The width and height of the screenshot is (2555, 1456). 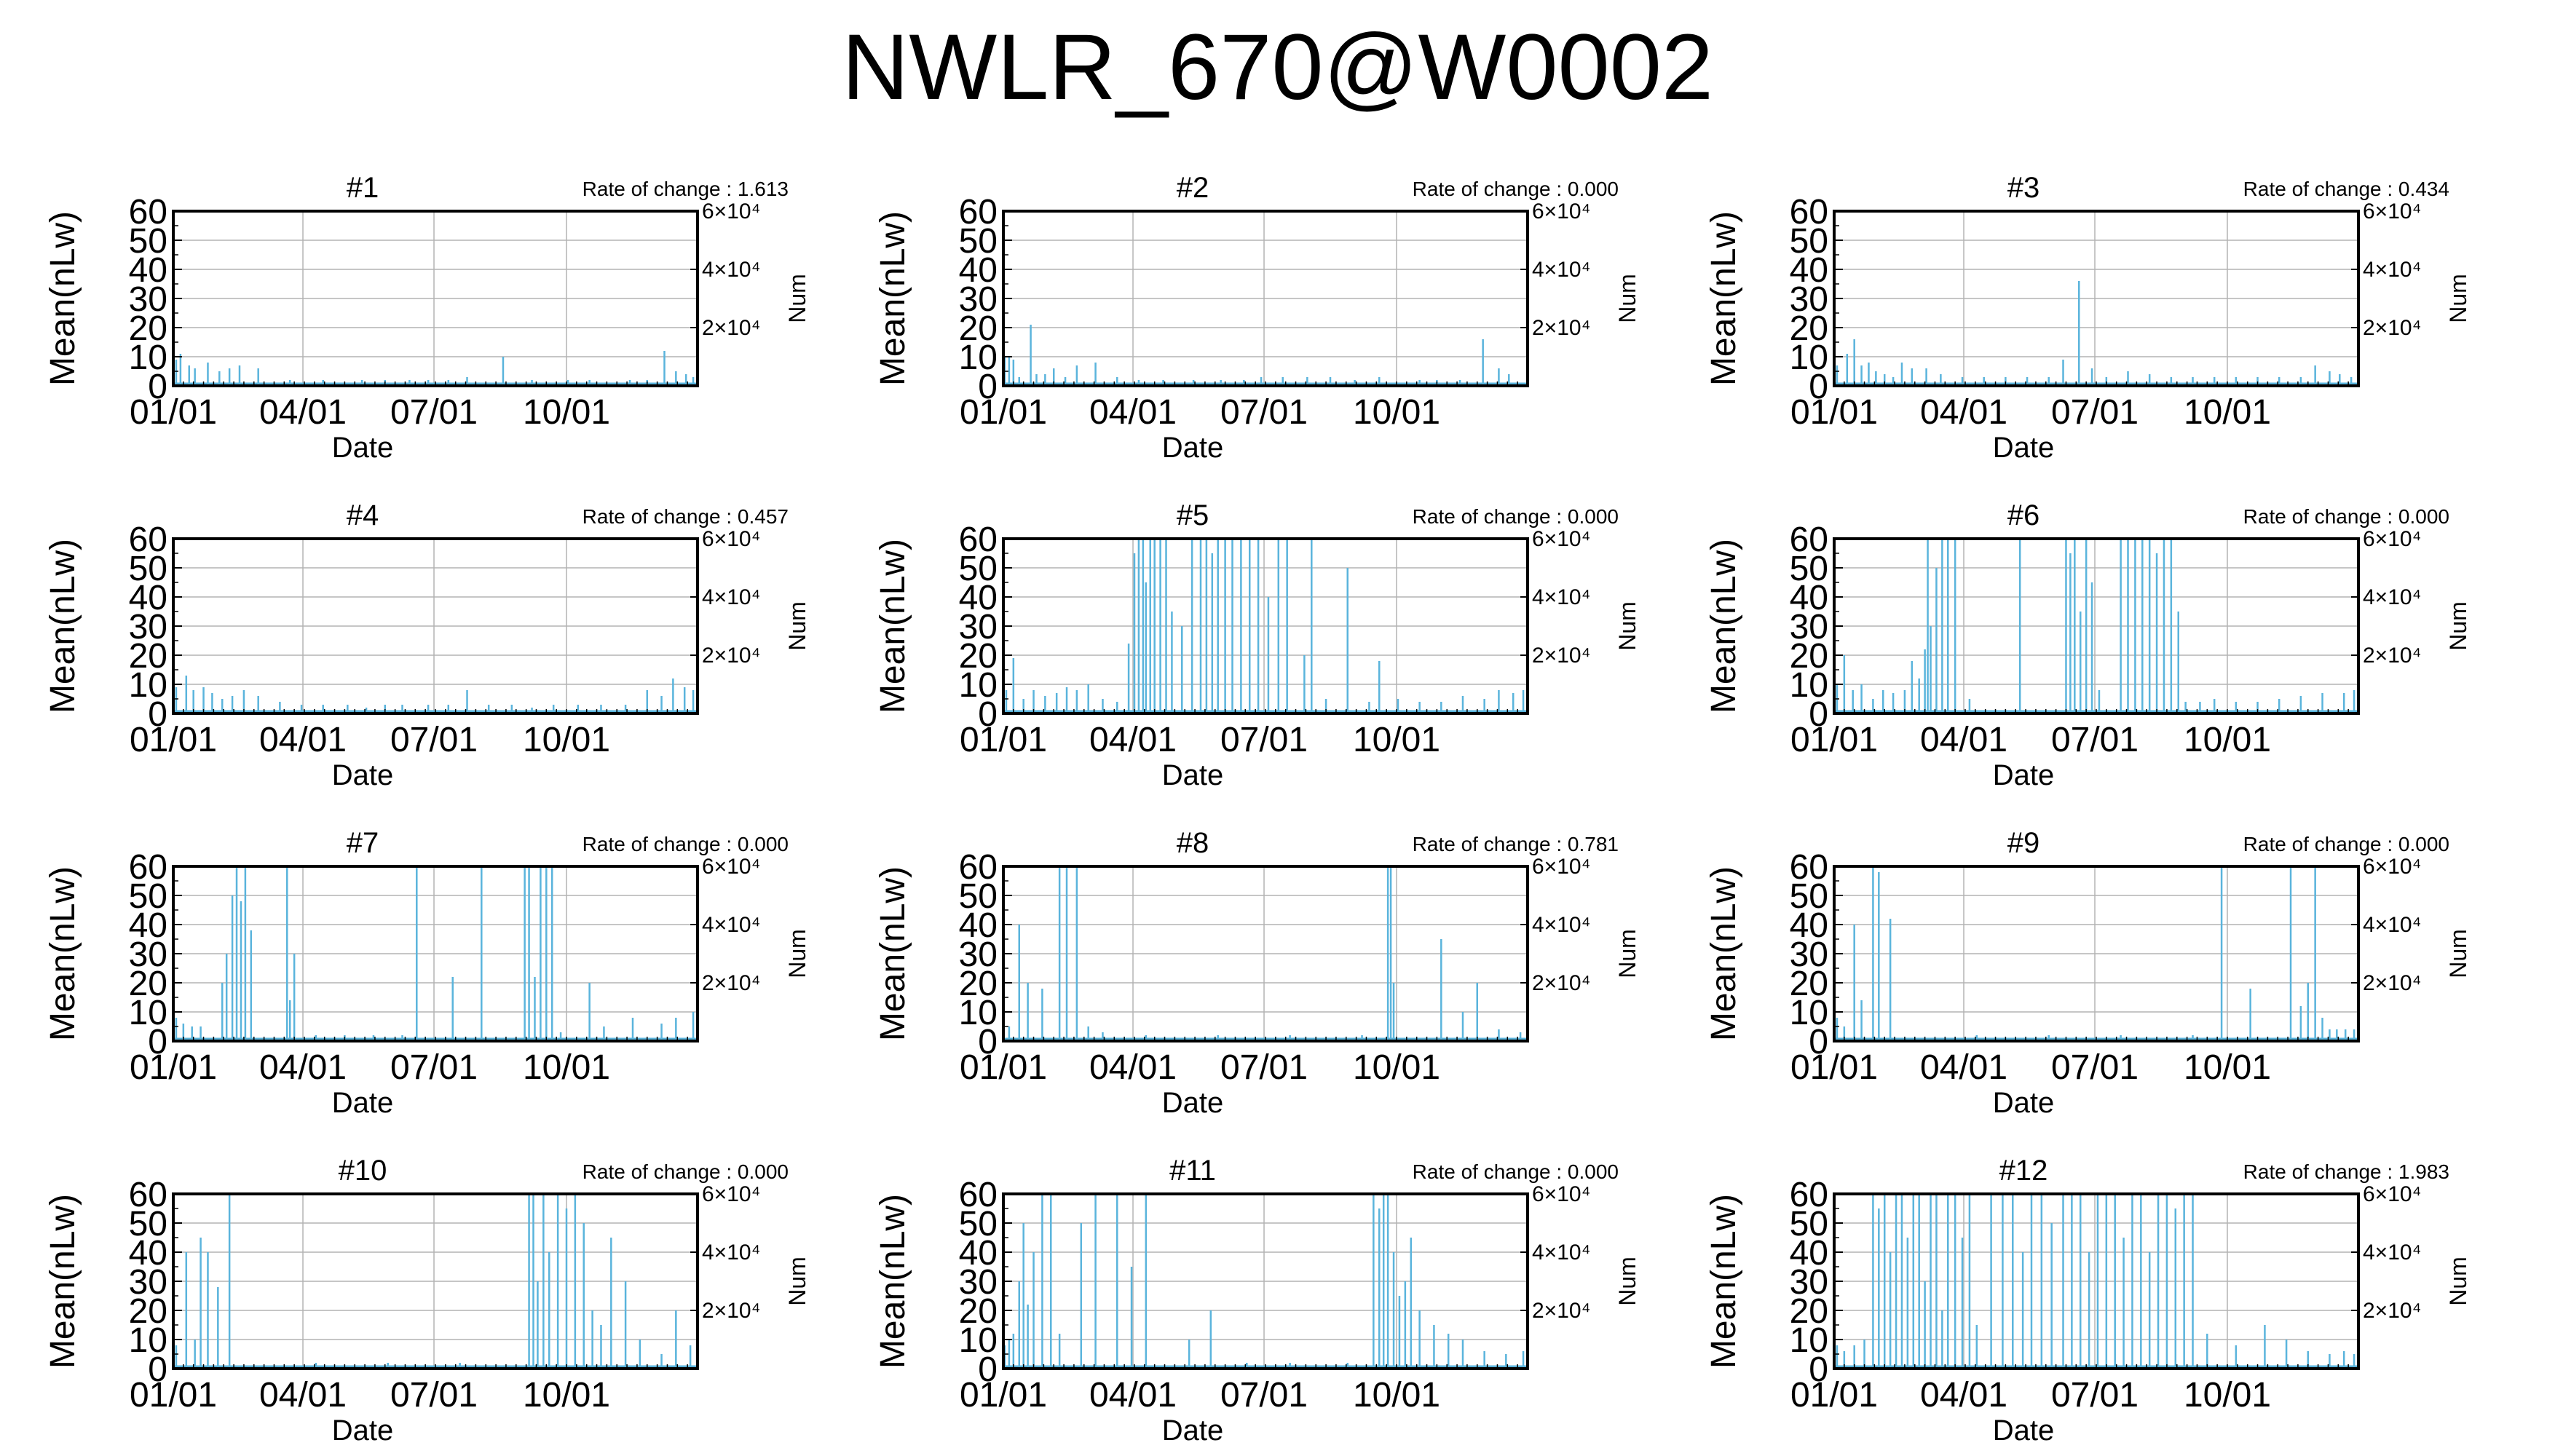 I want to click on page-title: NWLR_670@W0002, so click(x=1277, y=67).